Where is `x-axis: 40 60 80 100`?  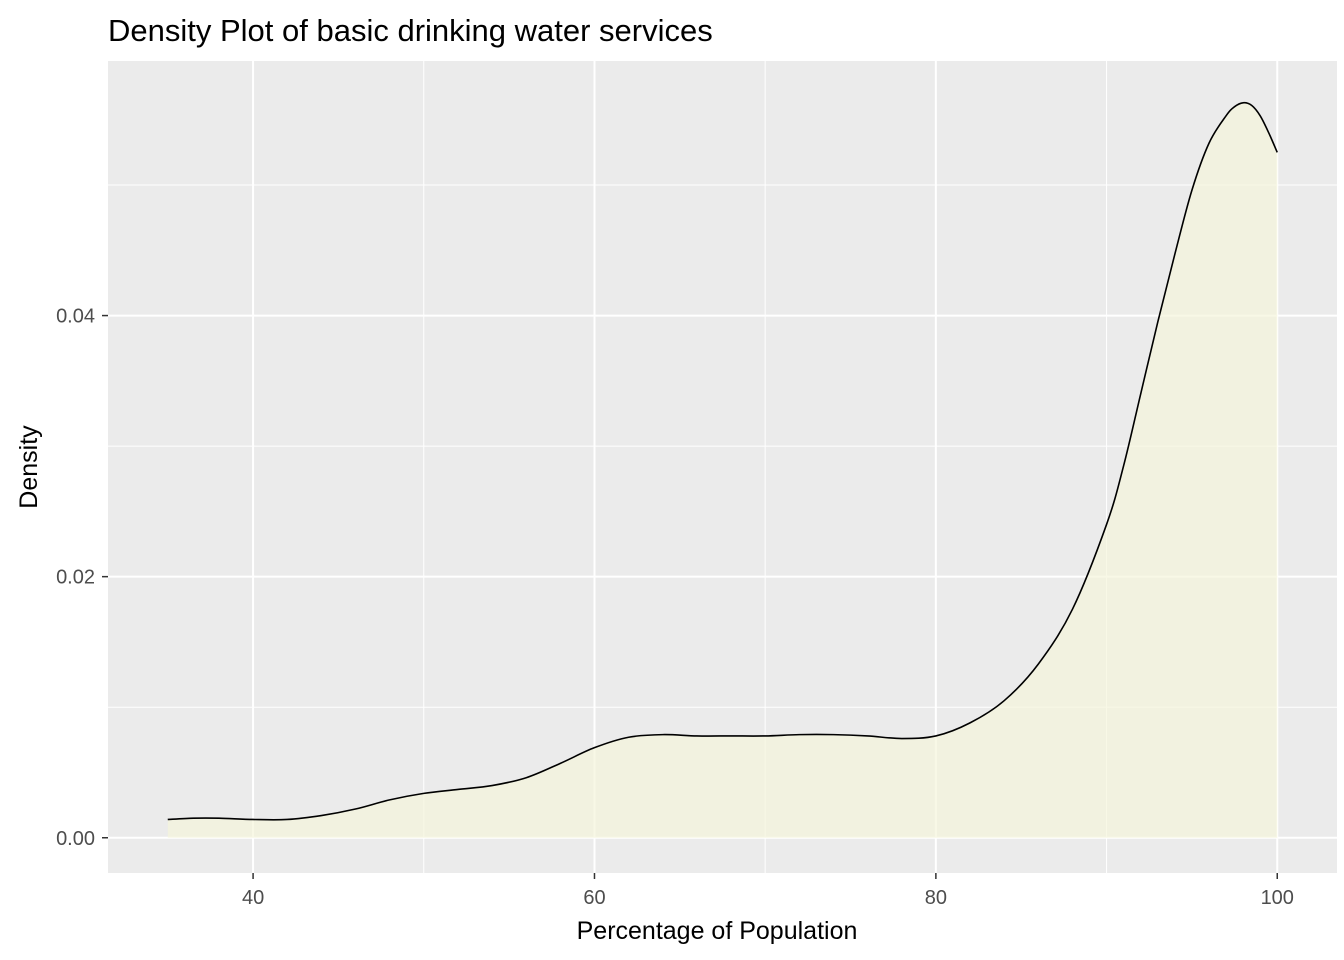 x-axis: 40 60 80 100 is located at coordinates (768, 891).